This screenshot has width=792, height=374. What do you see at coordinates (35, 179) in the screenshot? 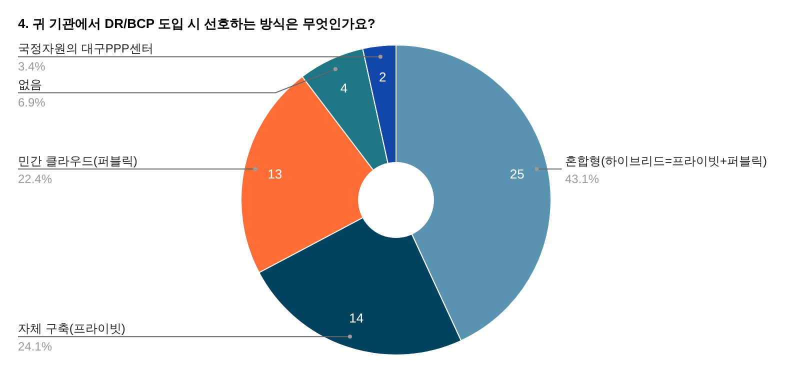
I see `text: 22.4%` at bounding box center [35, 179].